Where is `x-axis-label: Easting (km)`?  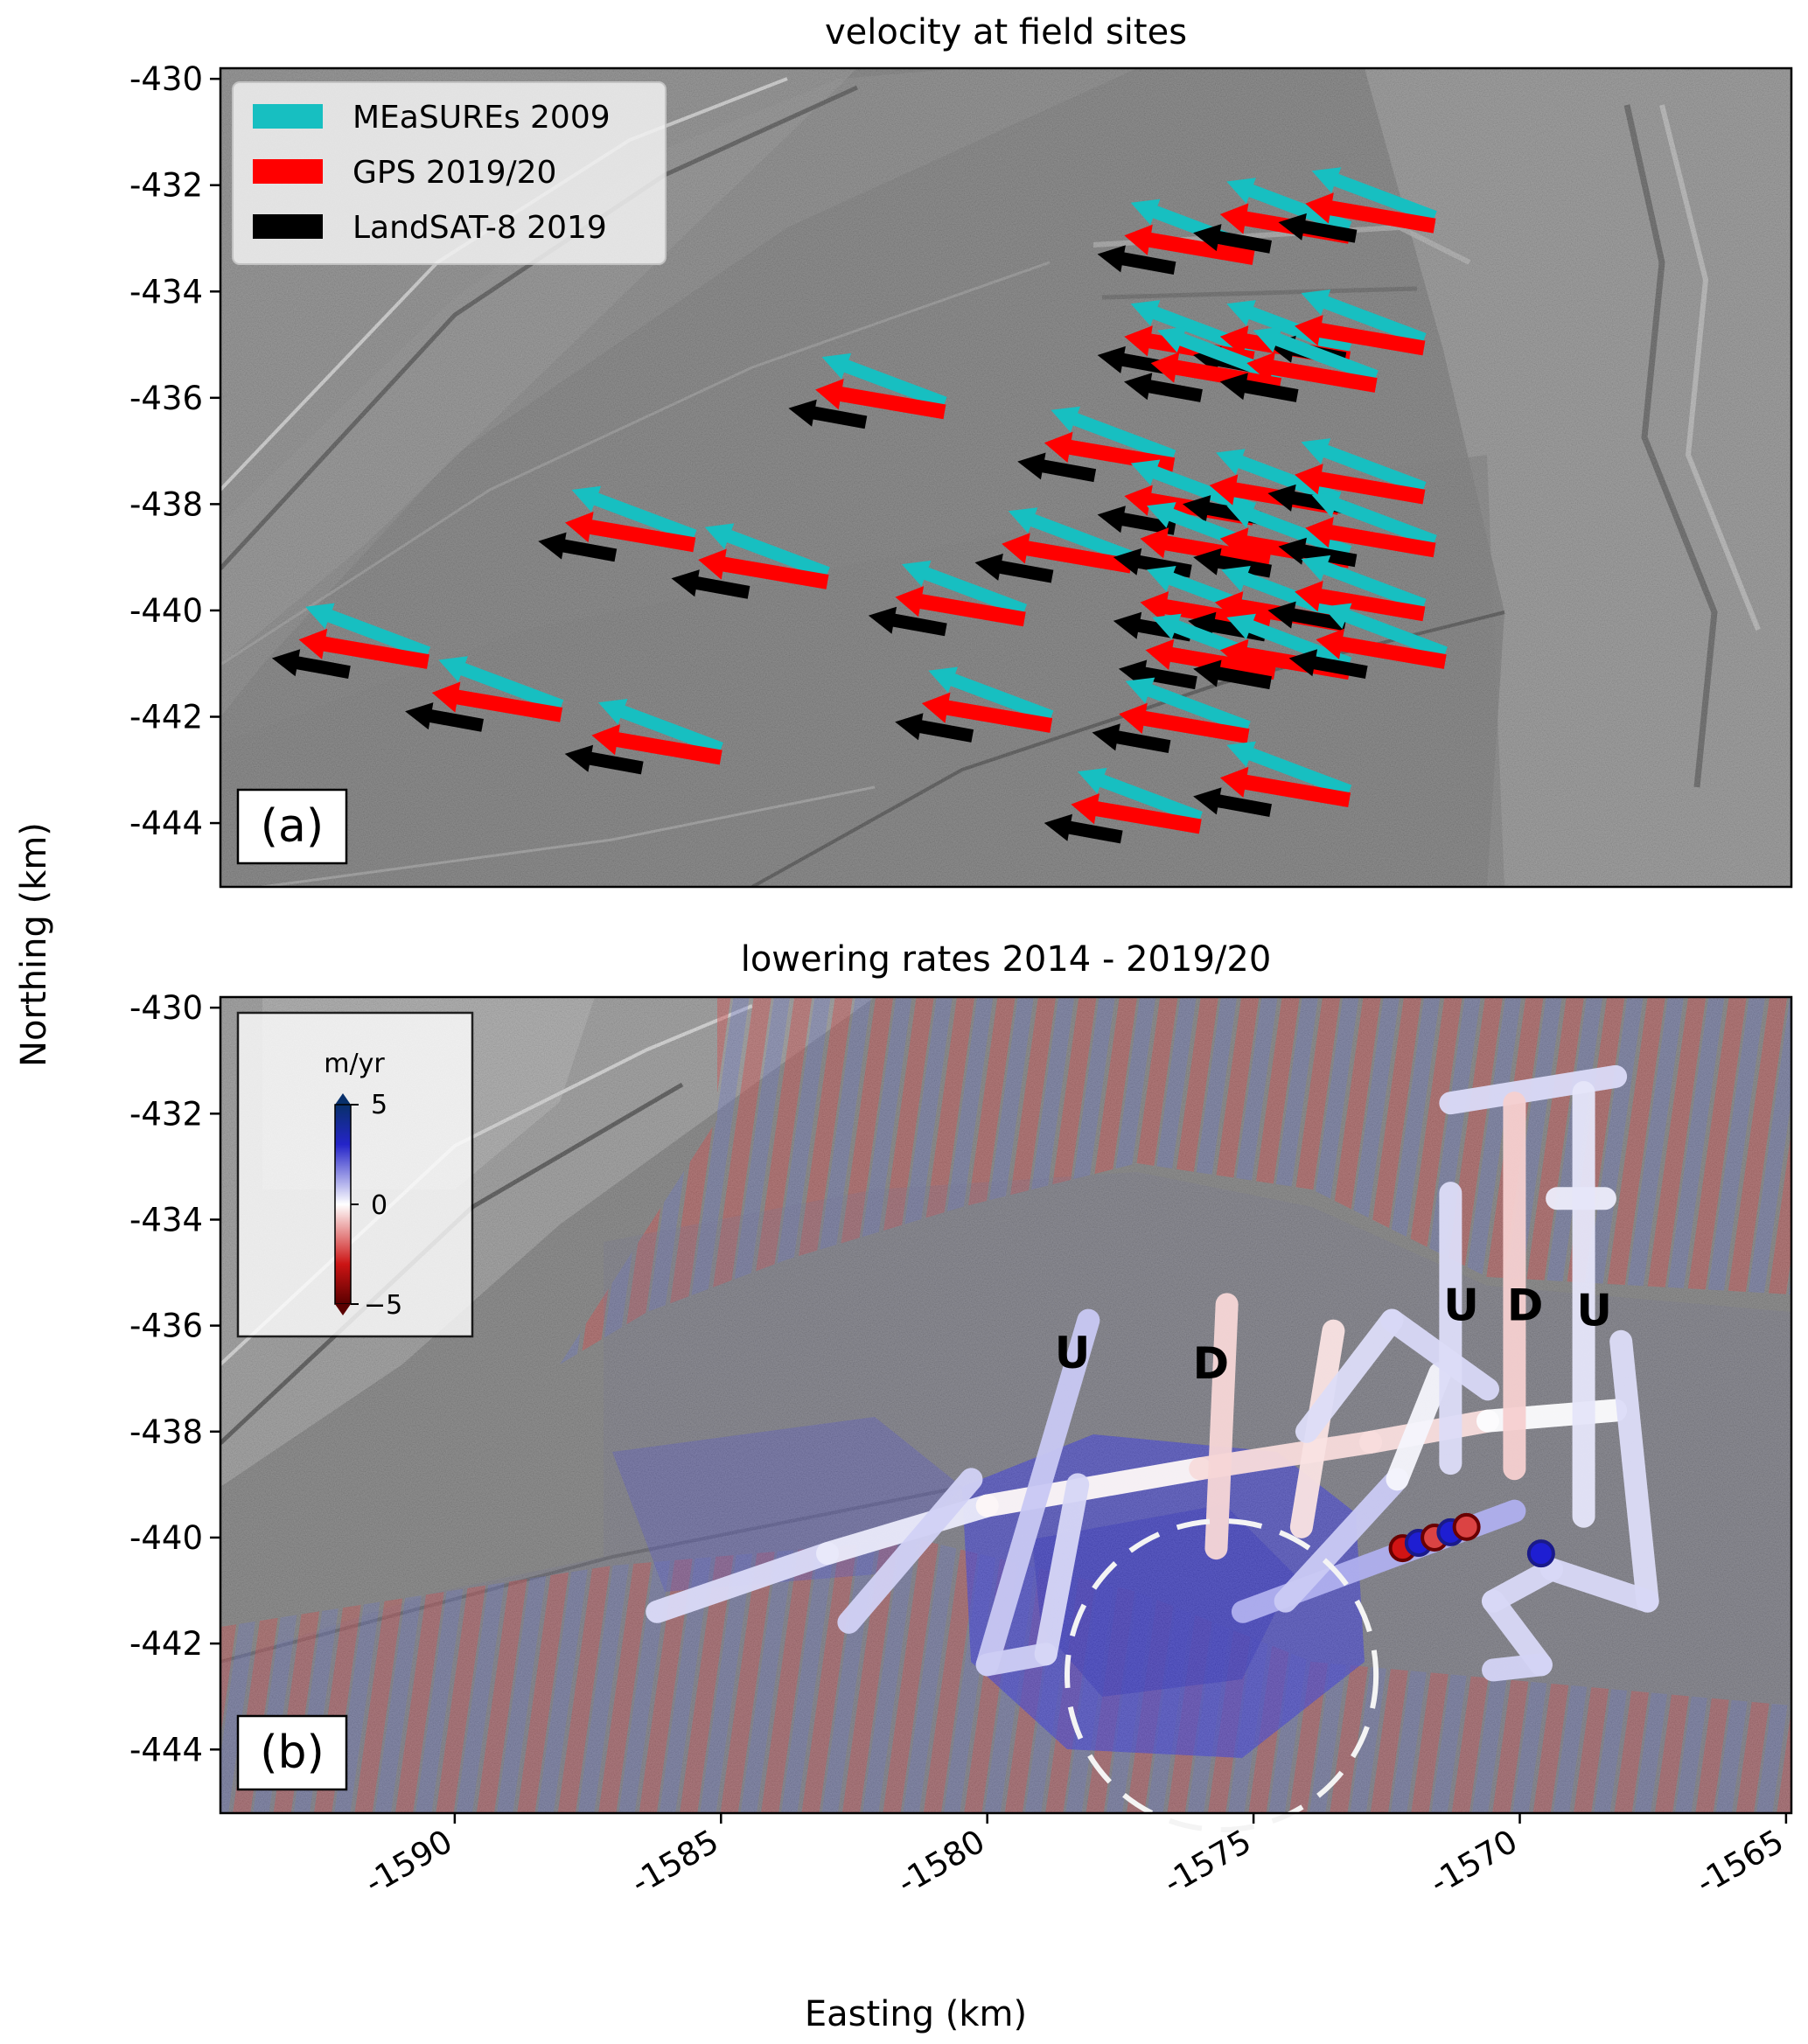
x-axis-label: Easting (km) is located at coordinates (916, 2014).